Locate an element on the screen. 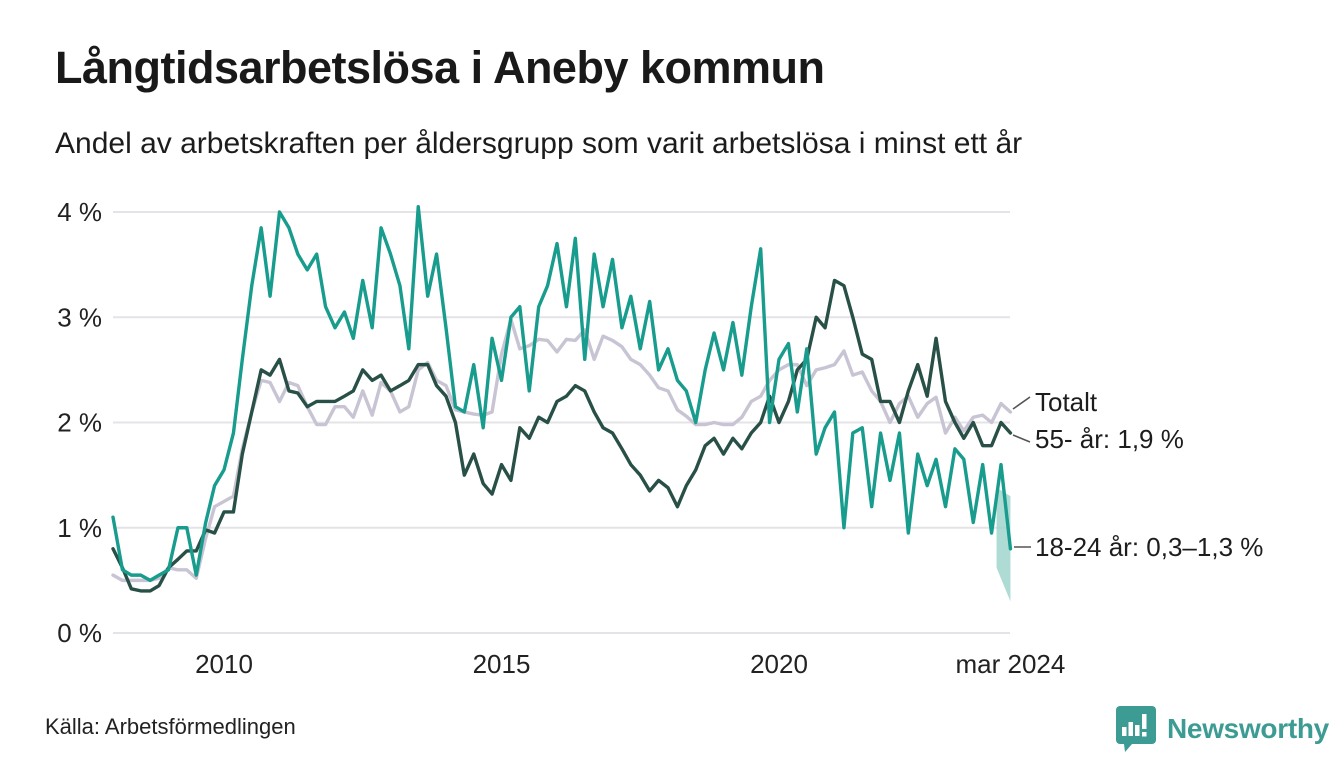 The image size is (1340, 780). y-tick-label: 1 % is located at coordinates (79, 528).